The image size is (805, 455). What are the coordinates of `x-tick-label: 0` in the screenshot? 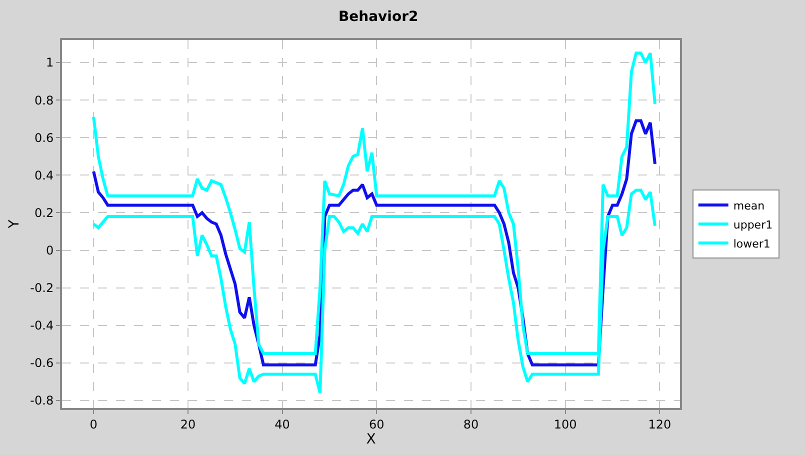 It's located at (94, 424).